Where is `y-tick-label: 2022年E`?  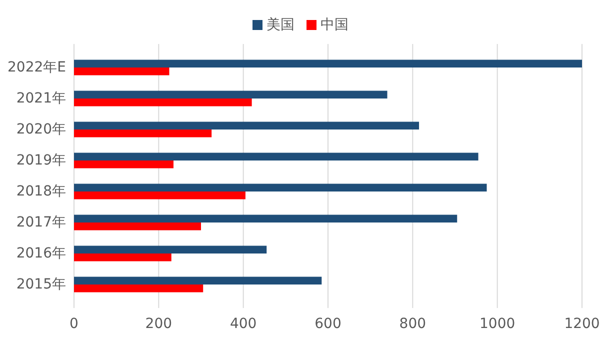
y-tick-label: 2022年E is located at coordinates (37, 68).